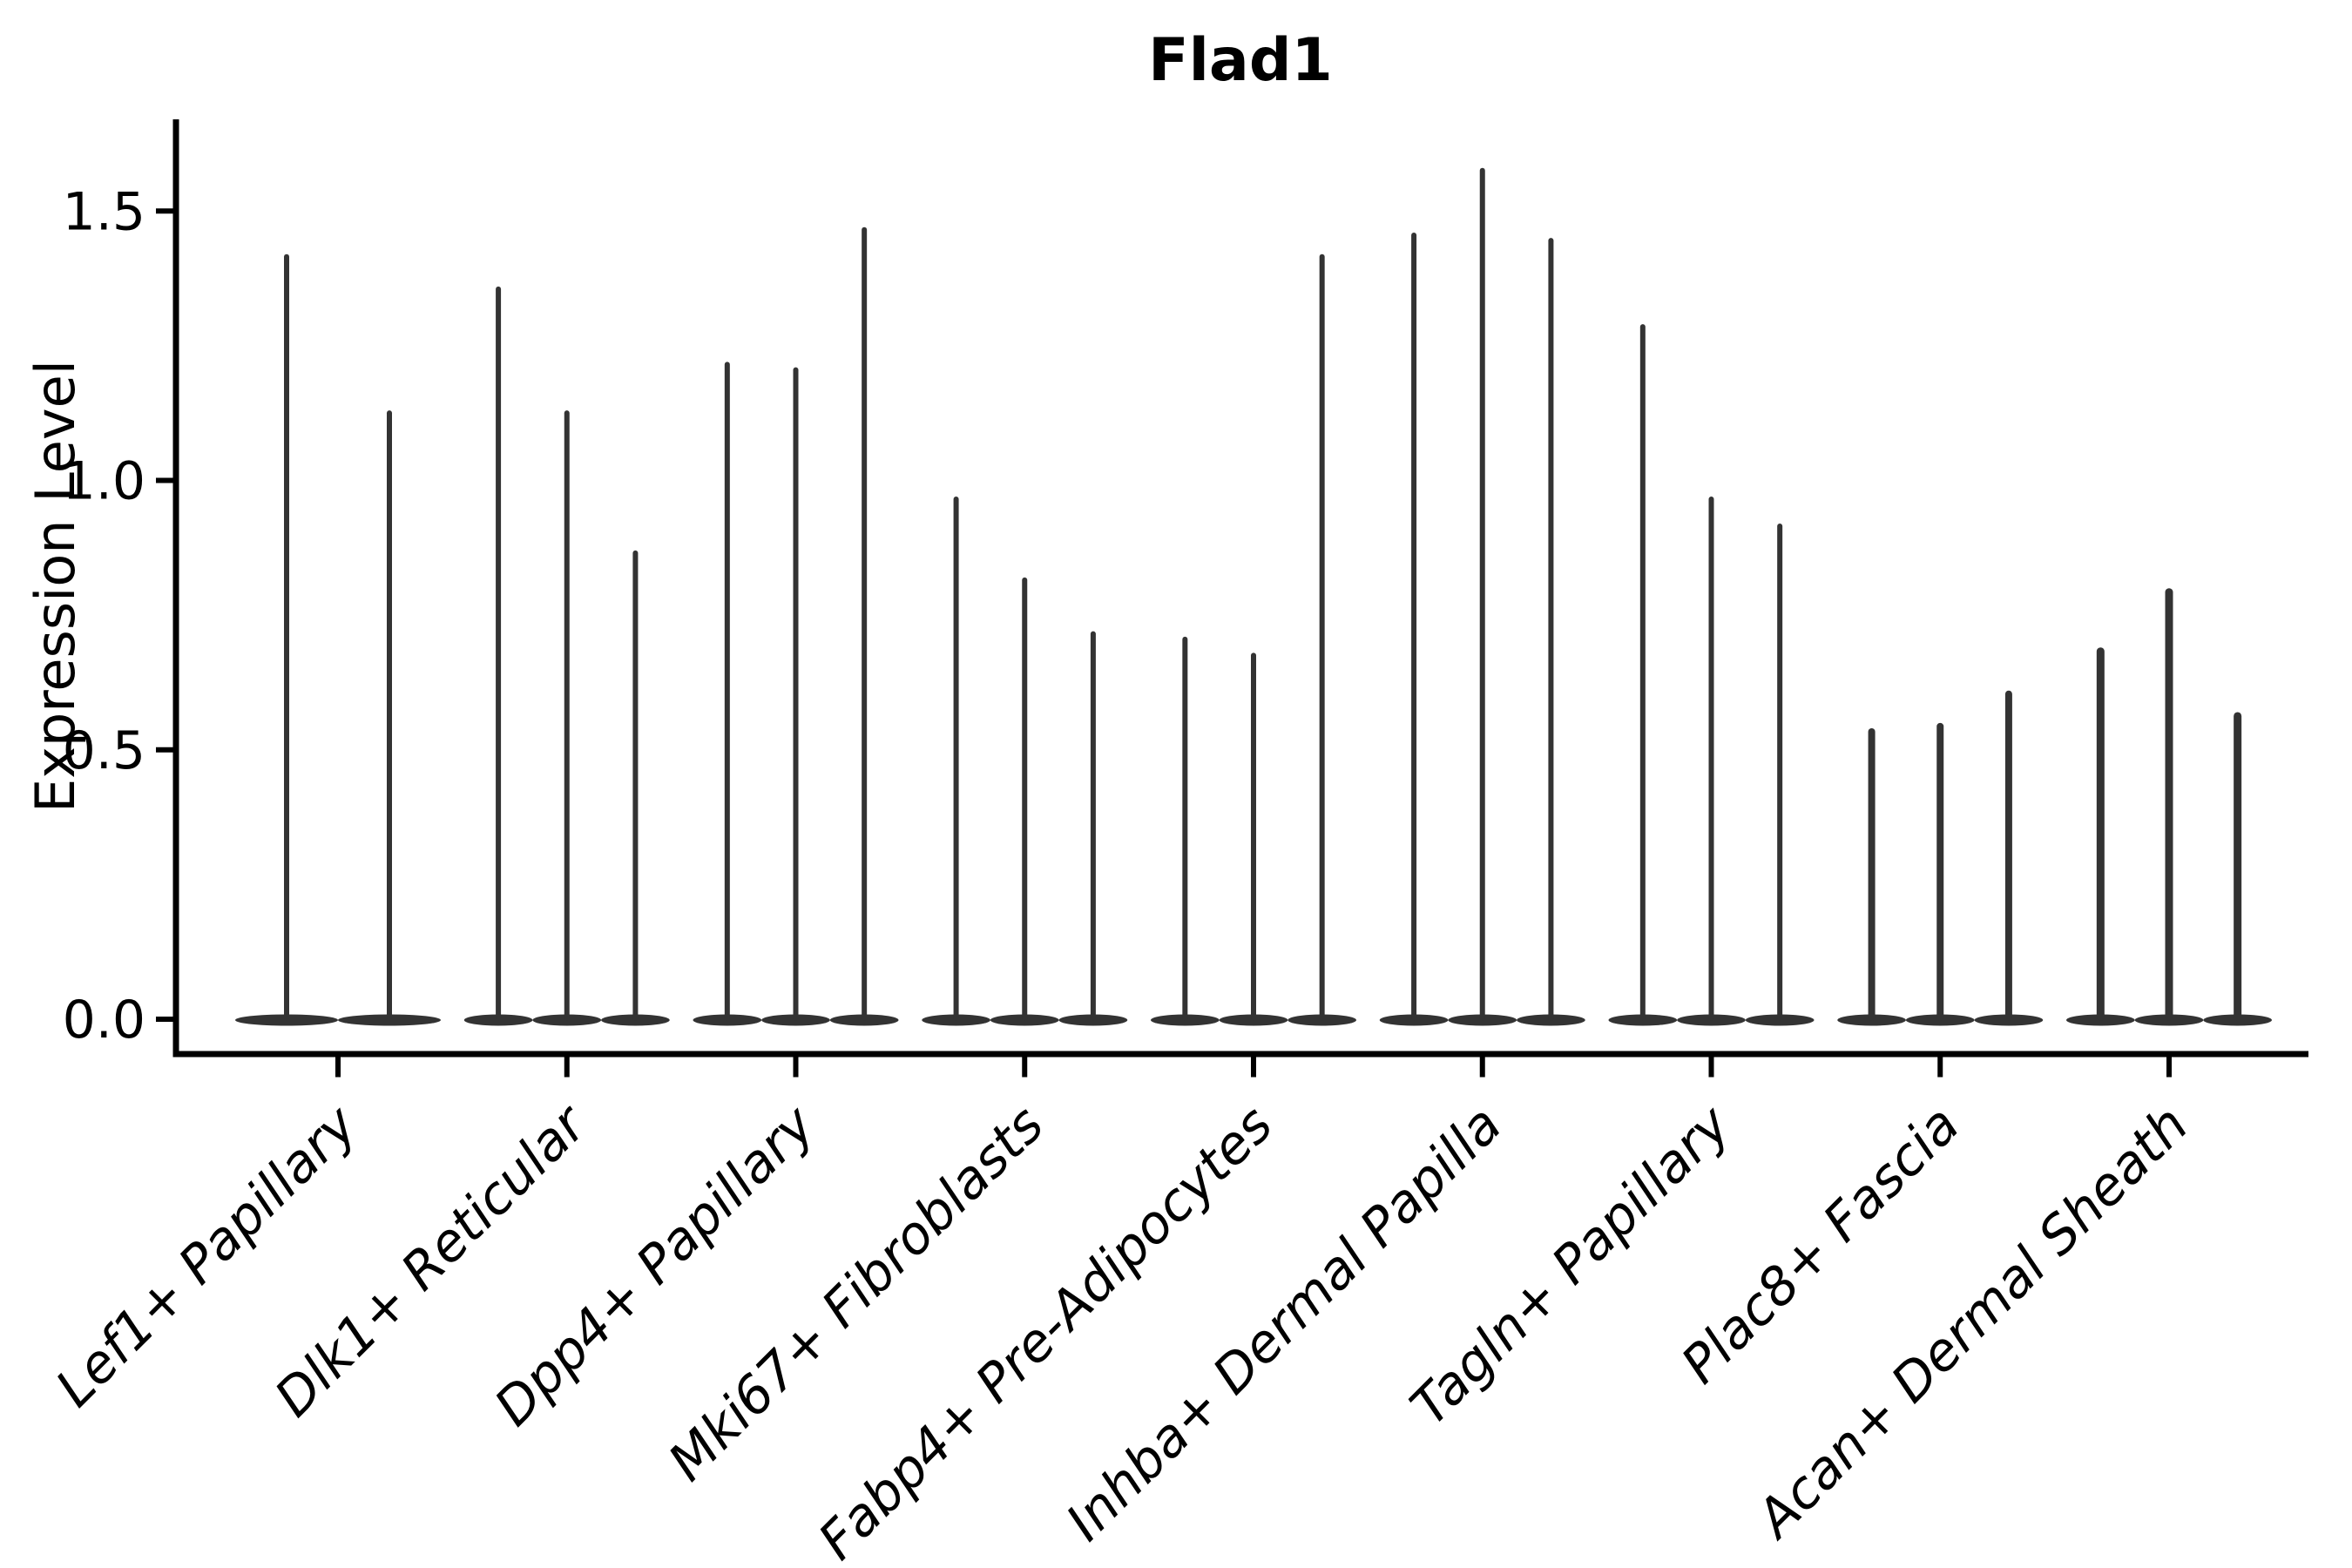 This screenshot has height=1568, width=2352. What do you see at coordinates (1972, 1322) in the screenshot?
I see `x-tick-label: Acan+ Dermal Sheath` at bounding box center [1972, 1322].